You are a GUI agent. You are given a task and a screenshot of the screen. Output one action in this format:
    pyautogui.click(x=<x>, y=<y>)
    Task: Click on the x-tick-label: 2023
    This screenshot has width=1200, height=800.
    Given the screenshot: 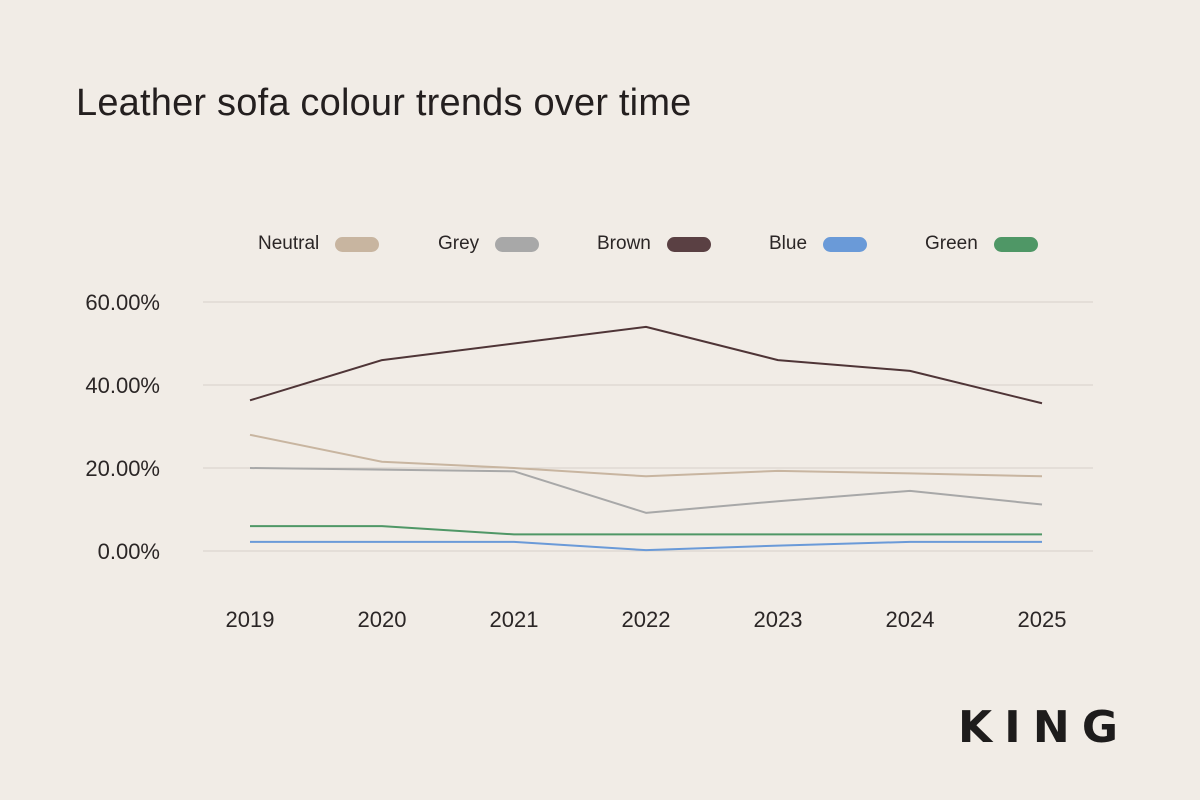 What is the action you would take?
    pyautogui.click(x=778, y=619)
    